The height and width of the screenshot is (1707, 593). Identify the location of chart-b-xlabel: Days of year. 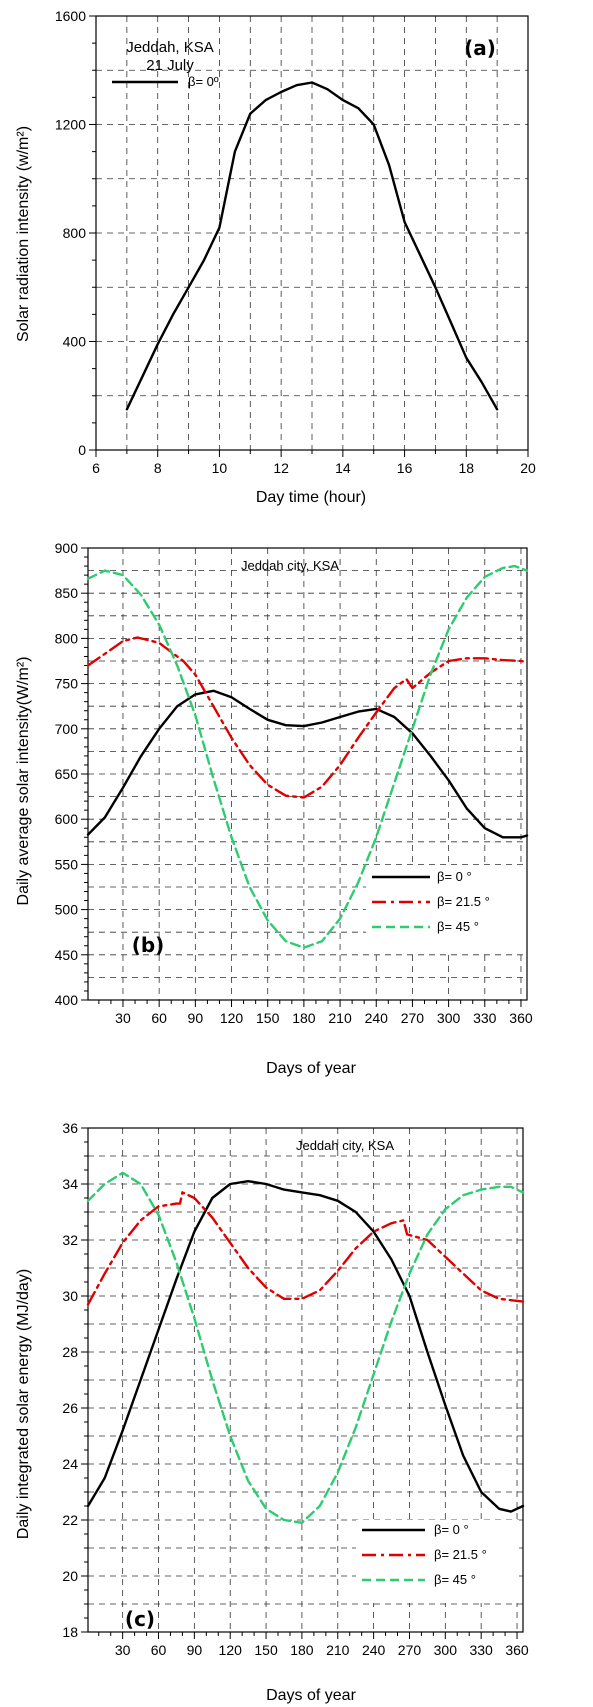
(311, 1068).